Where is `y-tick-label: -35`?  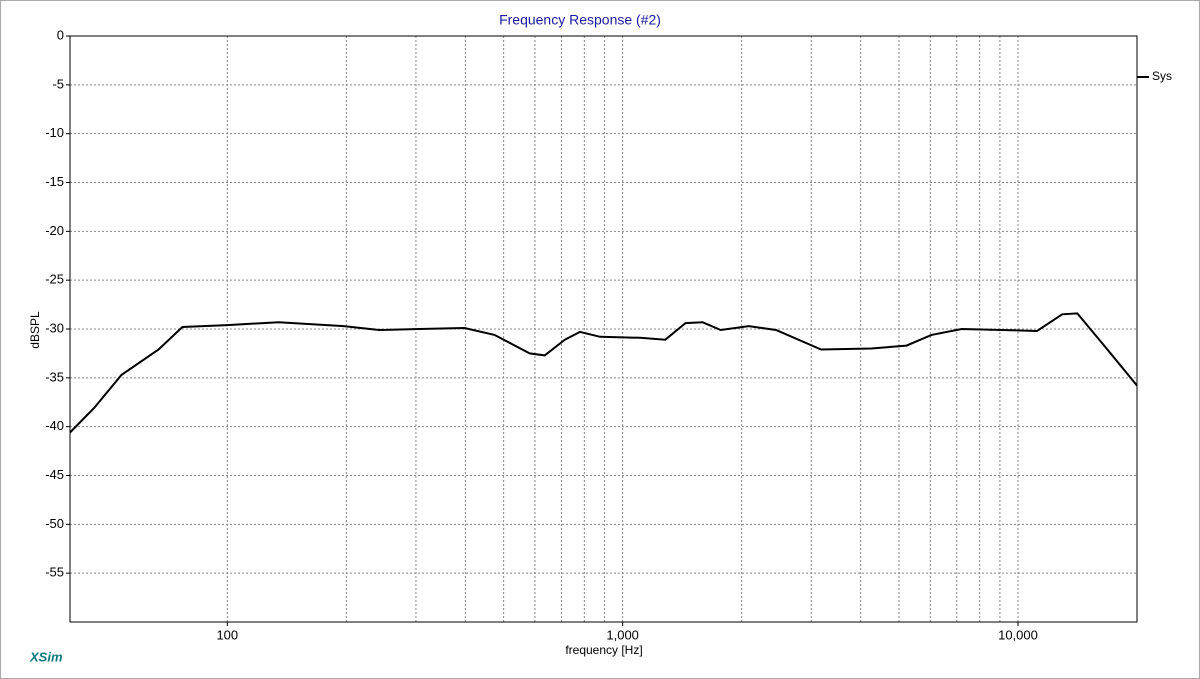 y-tick-label: -35 is located at coordinates (54, 376).